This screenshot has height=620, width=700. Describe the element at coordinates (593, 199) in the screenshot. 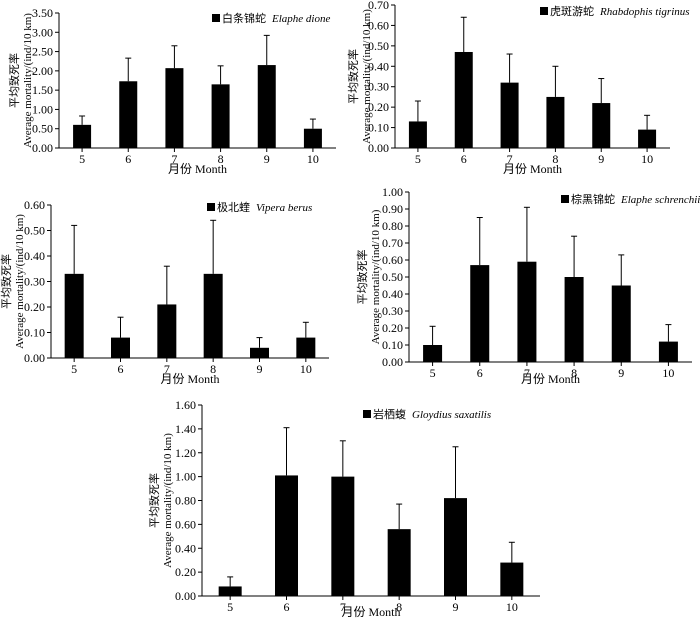

I see `legend-label-cn: 棕黑锦蛇` at that location.